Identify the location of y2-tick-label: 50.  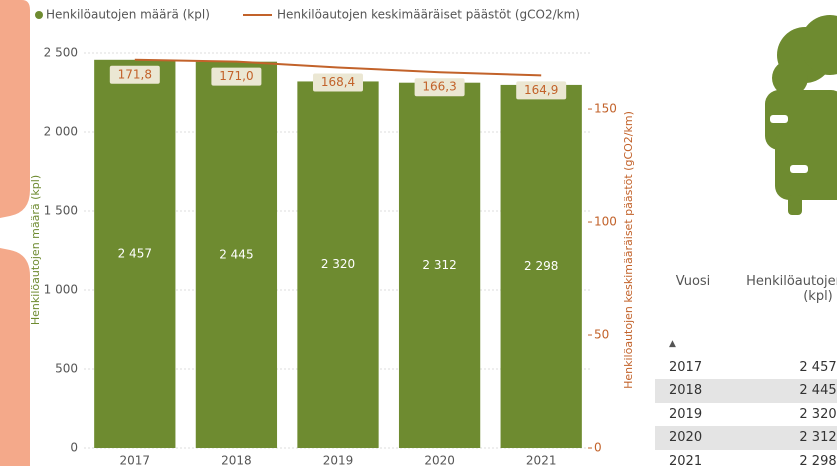
(601, 335).